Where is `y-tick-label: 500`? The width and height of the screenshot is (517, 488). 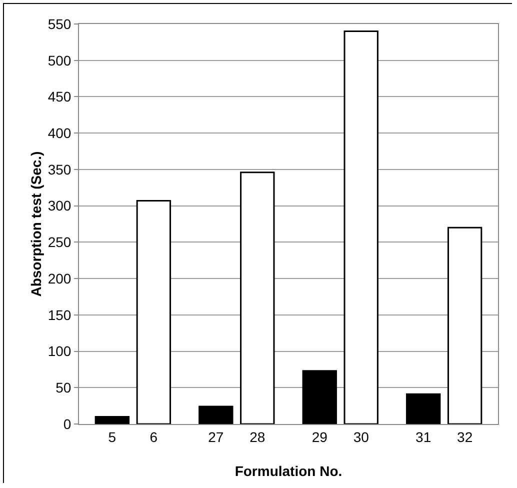 y-tick-label: 500 is located at coordinates (60, 60).